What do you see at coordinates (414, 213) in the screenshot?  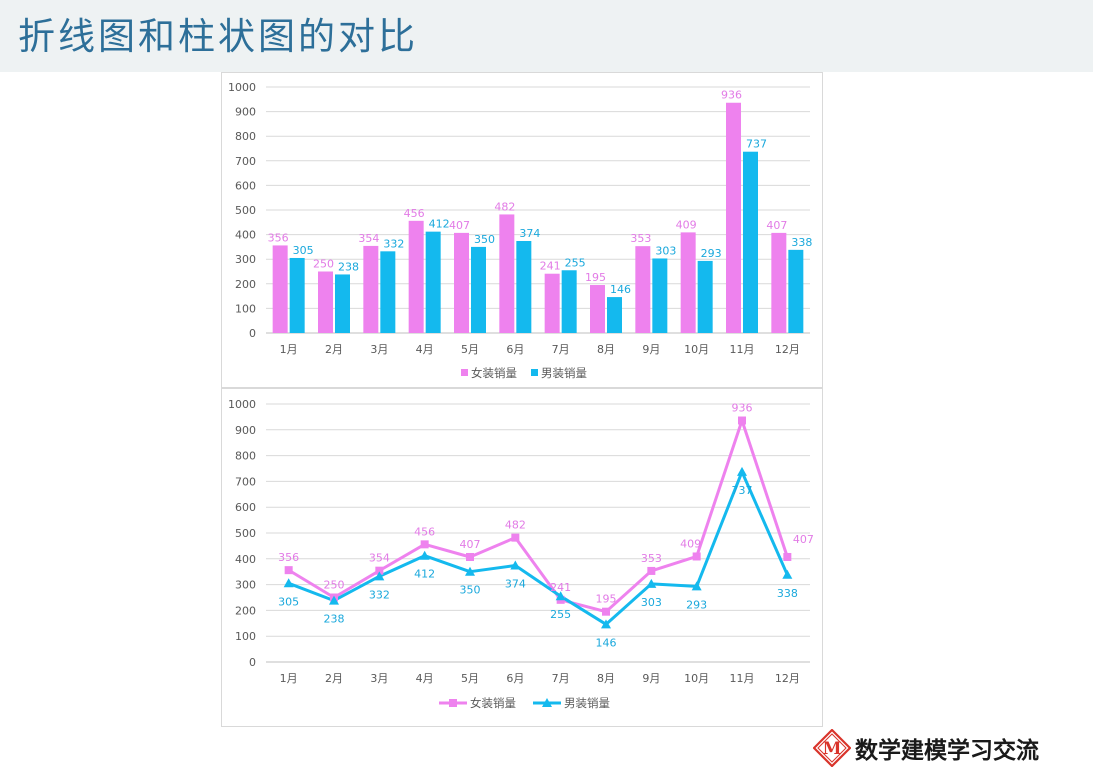 I see `bar-data-label: 456` at bounding box center [414, 213].